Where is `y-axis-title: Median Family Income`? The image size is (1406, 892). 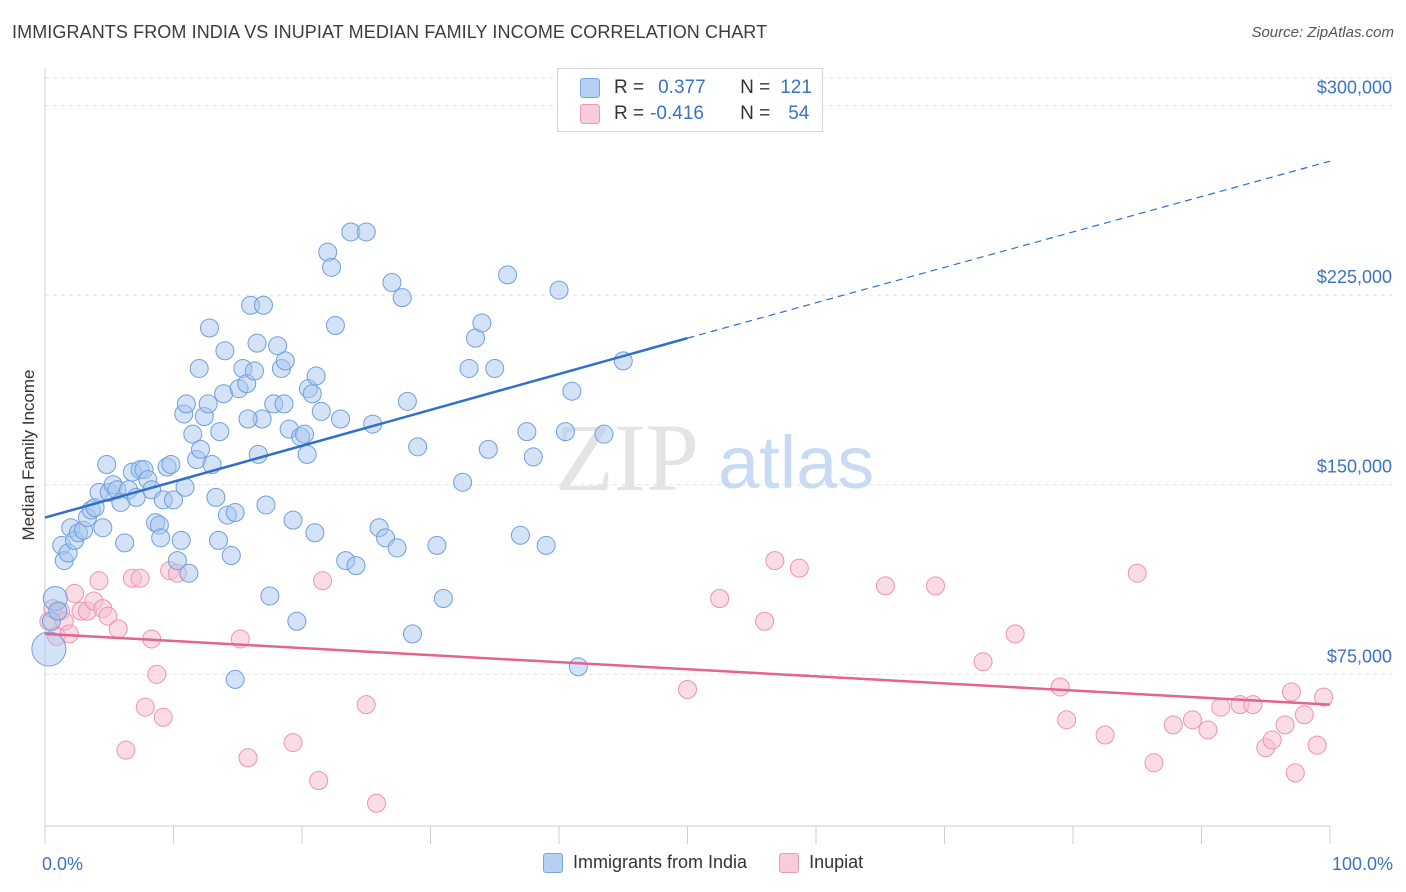 y-axis-title: Median Family Income is located at coordinates (28, 454).